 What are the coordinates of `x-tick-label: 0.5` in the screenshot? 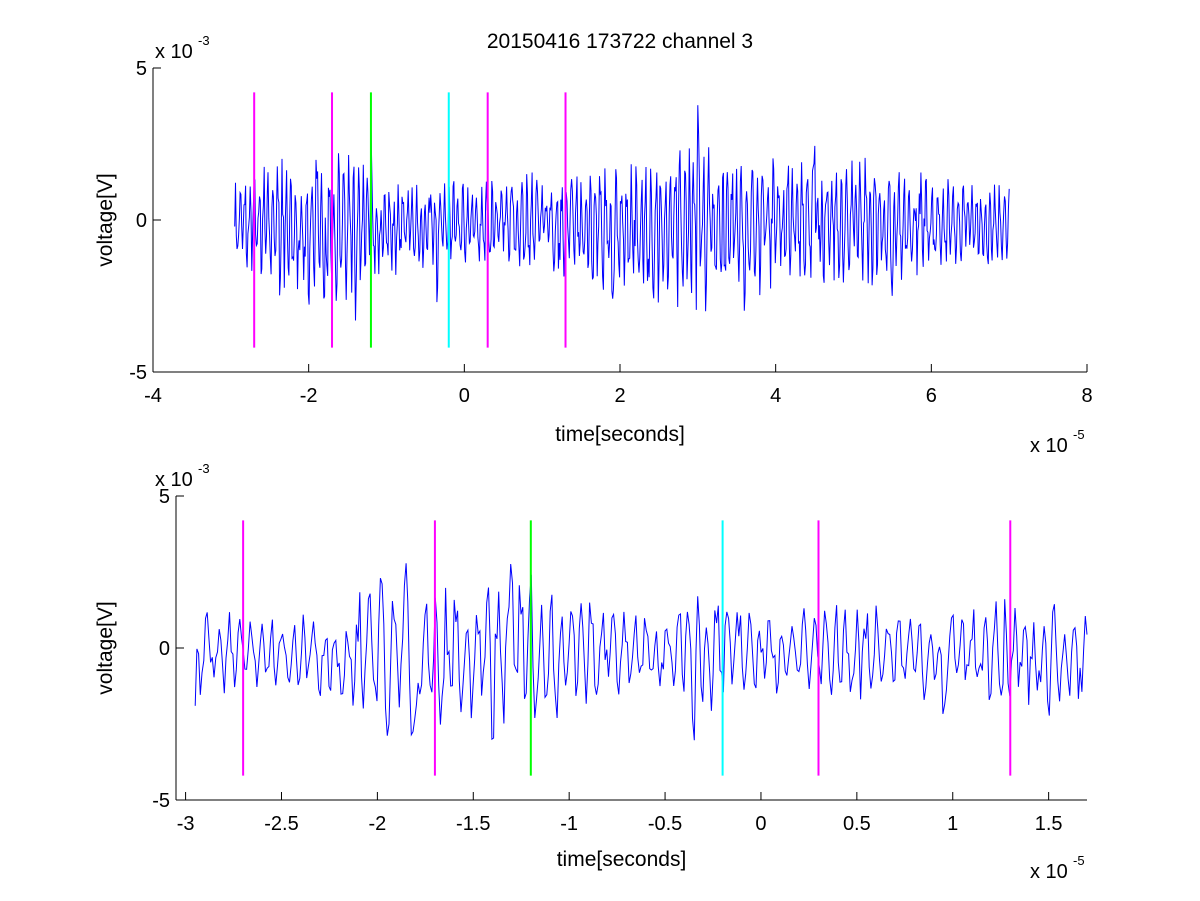 It's located at (857, 824).